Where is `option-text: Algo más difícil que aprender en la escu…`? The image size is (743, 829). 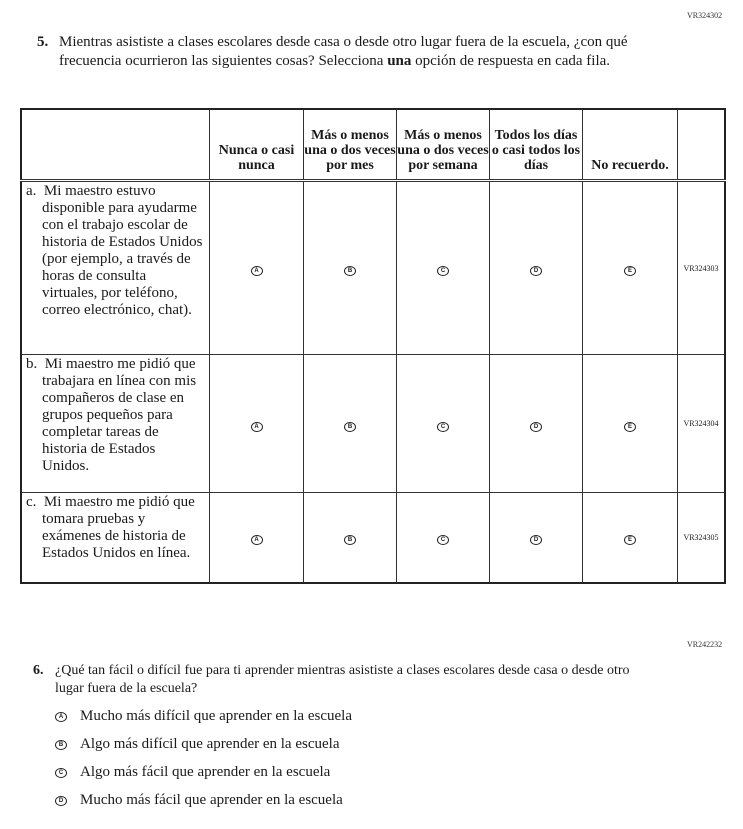 option-text: Algo más difícil que aprender en la escu… is located at coordinates (210, 744).